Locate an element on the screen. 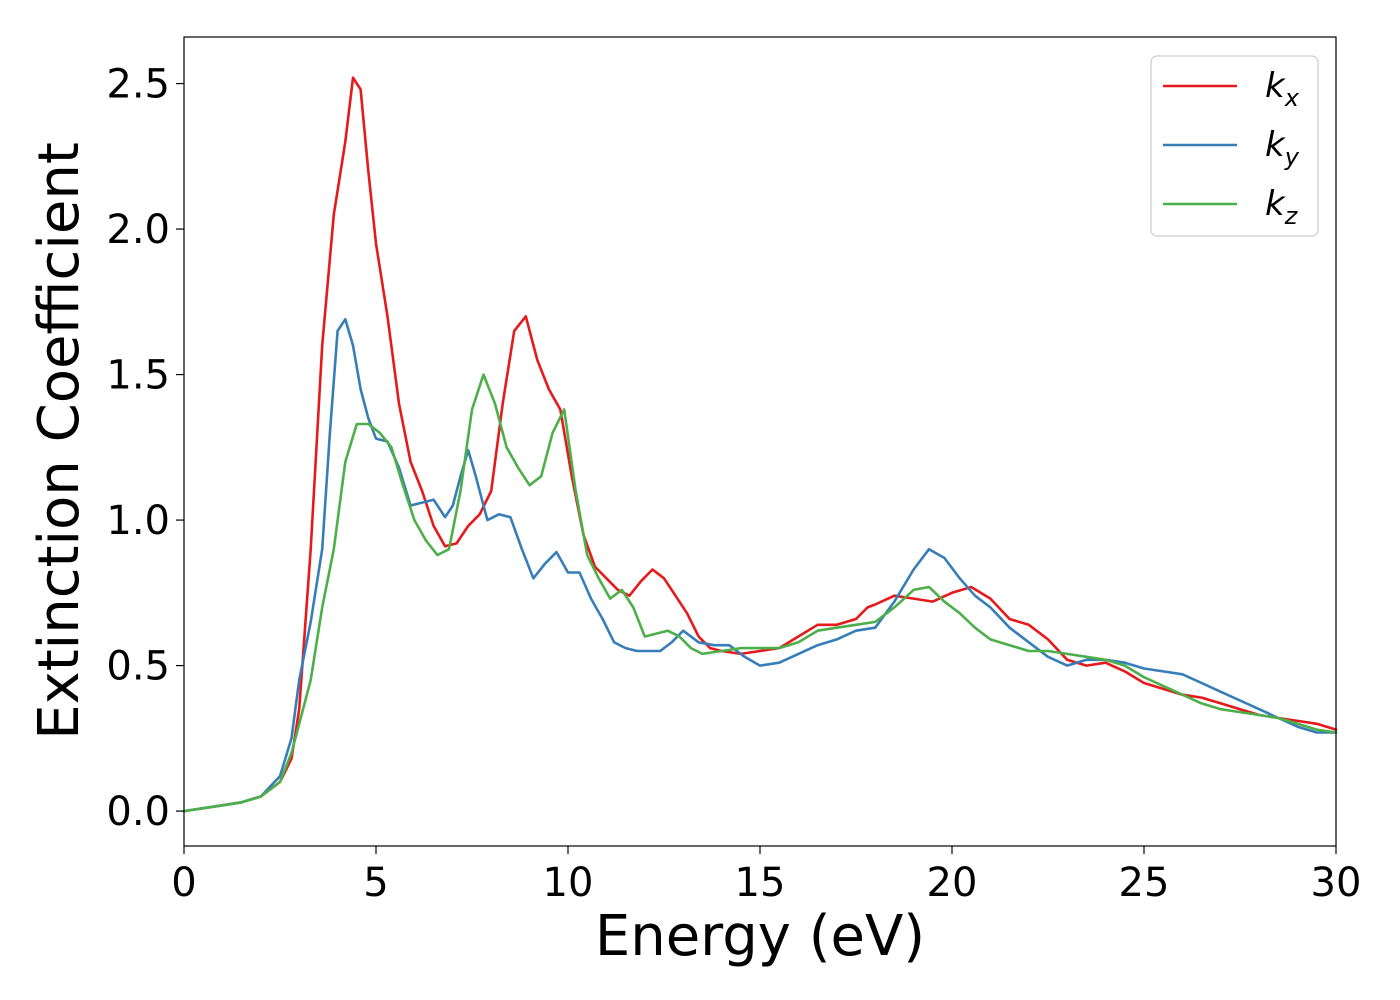  y-axis-title: Extinction Coefficient is located at coordinates (59, 441).